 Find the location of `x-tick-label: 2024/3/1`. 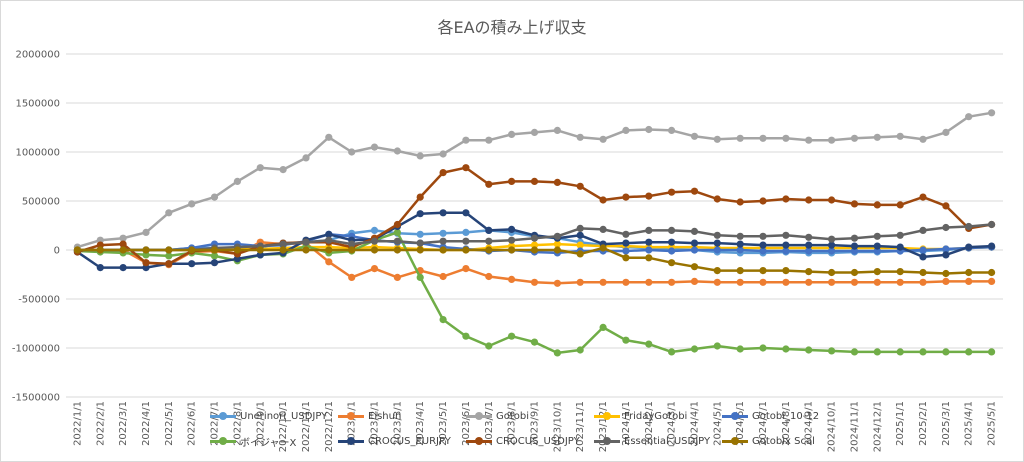

x-tick-label: 2024/3/1 is located at coordinates (672, 423).